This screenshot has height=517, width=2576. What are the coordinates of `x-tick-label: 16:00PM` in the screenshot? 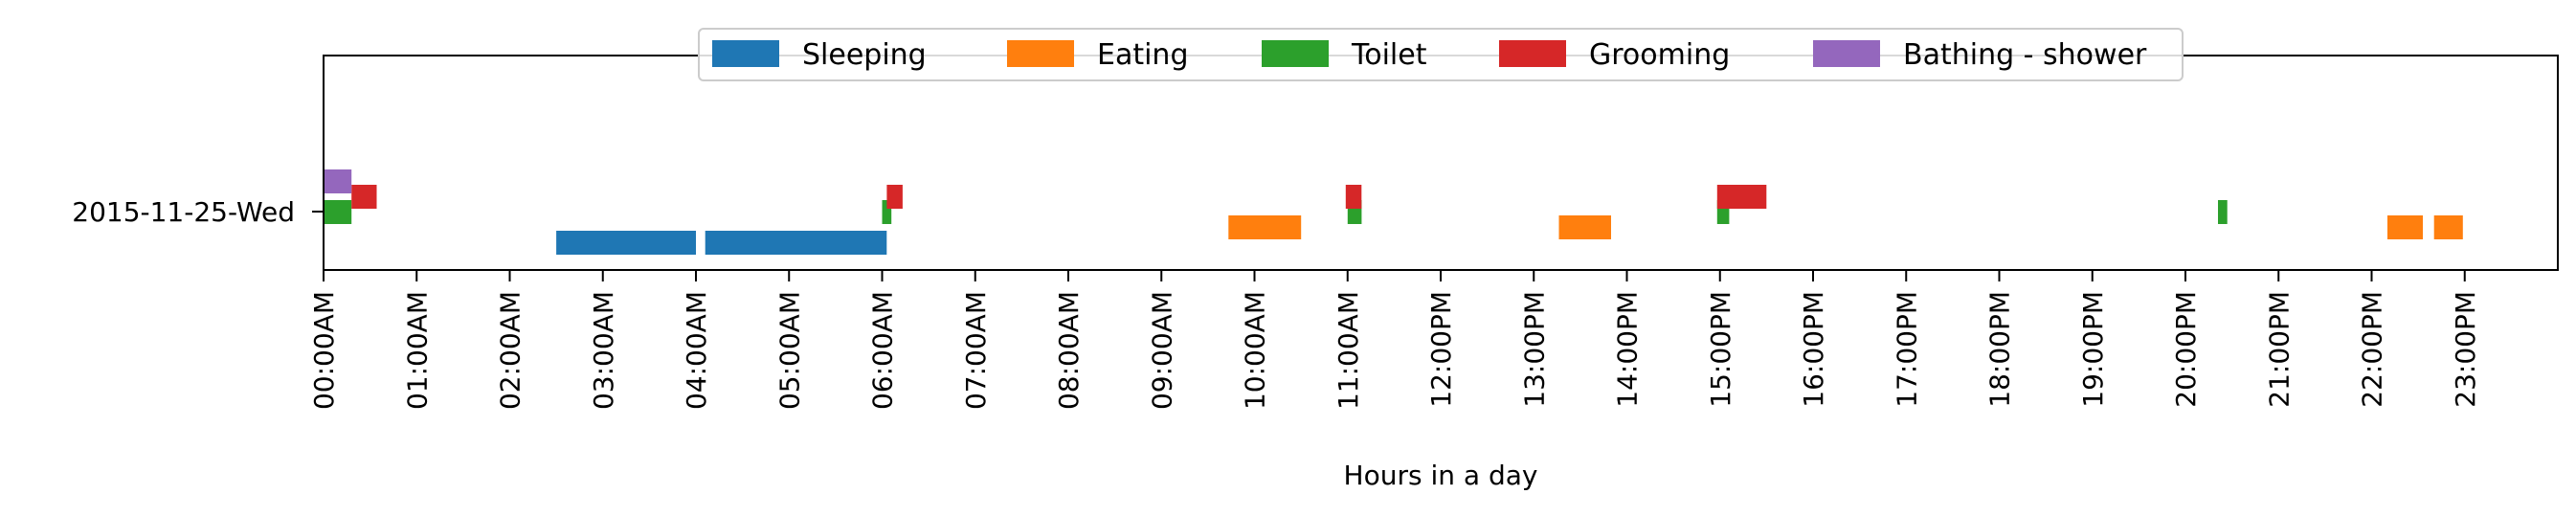 It's located at (1814, 349).